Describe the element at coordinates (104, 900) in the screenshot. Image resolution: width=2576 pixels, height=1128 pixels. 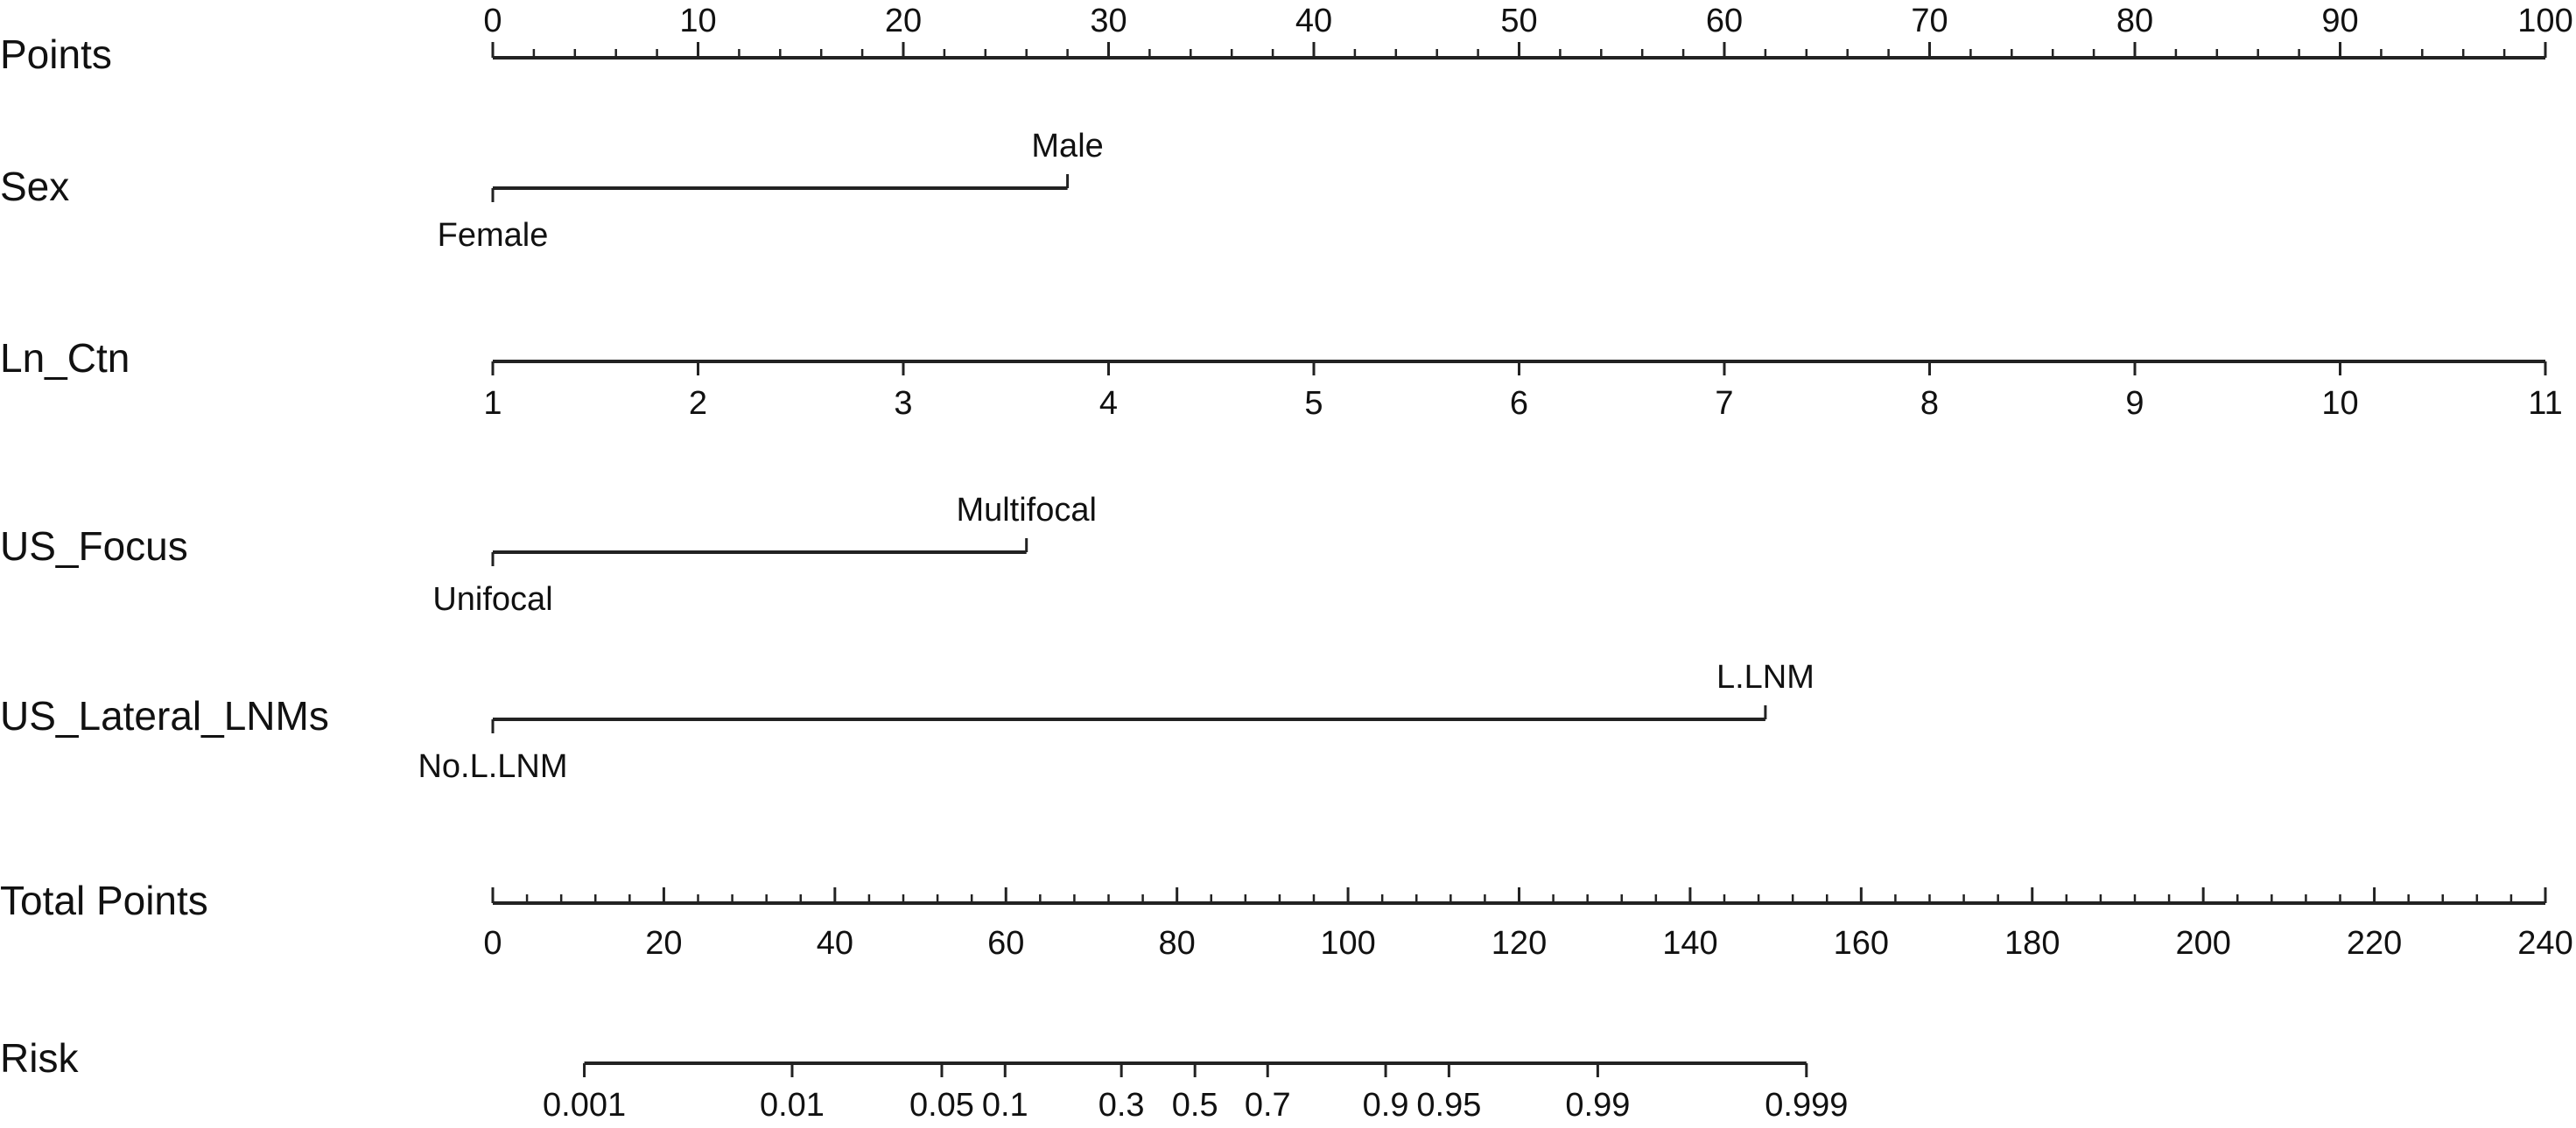
I see `row-label-total-points: Total Points` at that location.